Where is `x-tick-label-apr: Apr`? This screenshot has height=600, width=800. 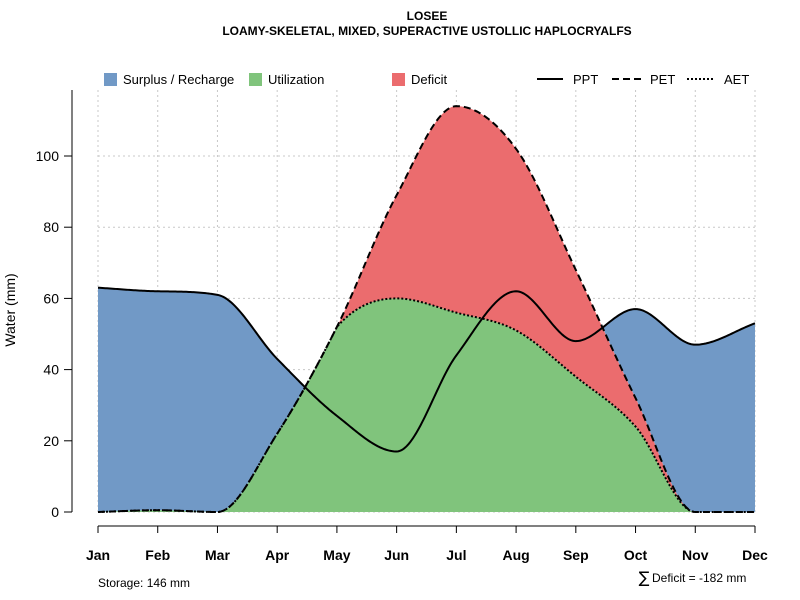
x-tick-label-apr: Apr is located at coordinates (277, 555).